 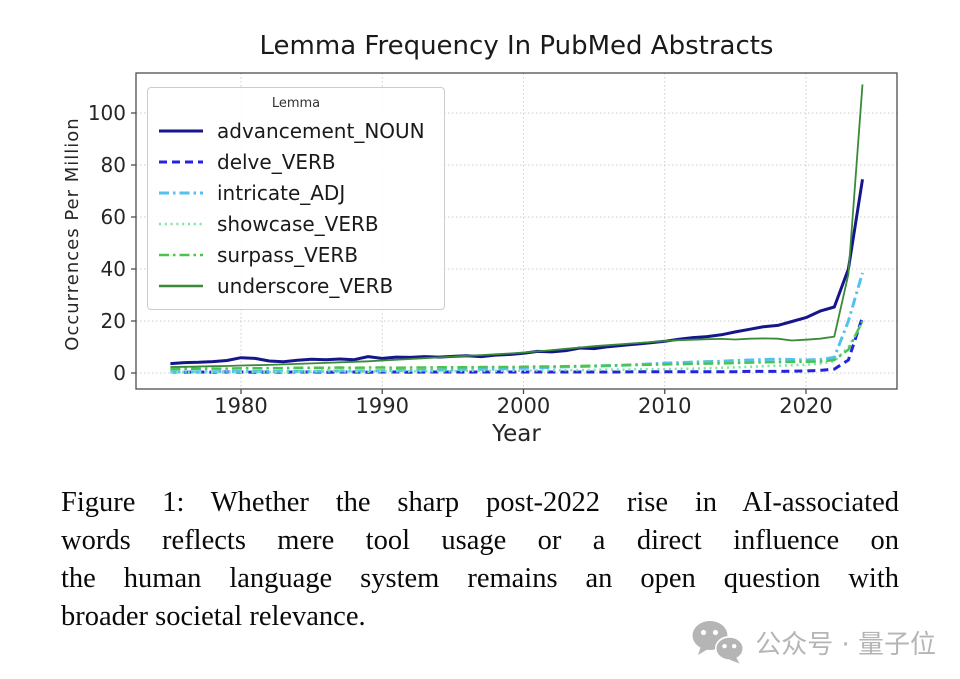 I want to click on watermark: 公众号 · 量子位, so click(x=813, y=642).